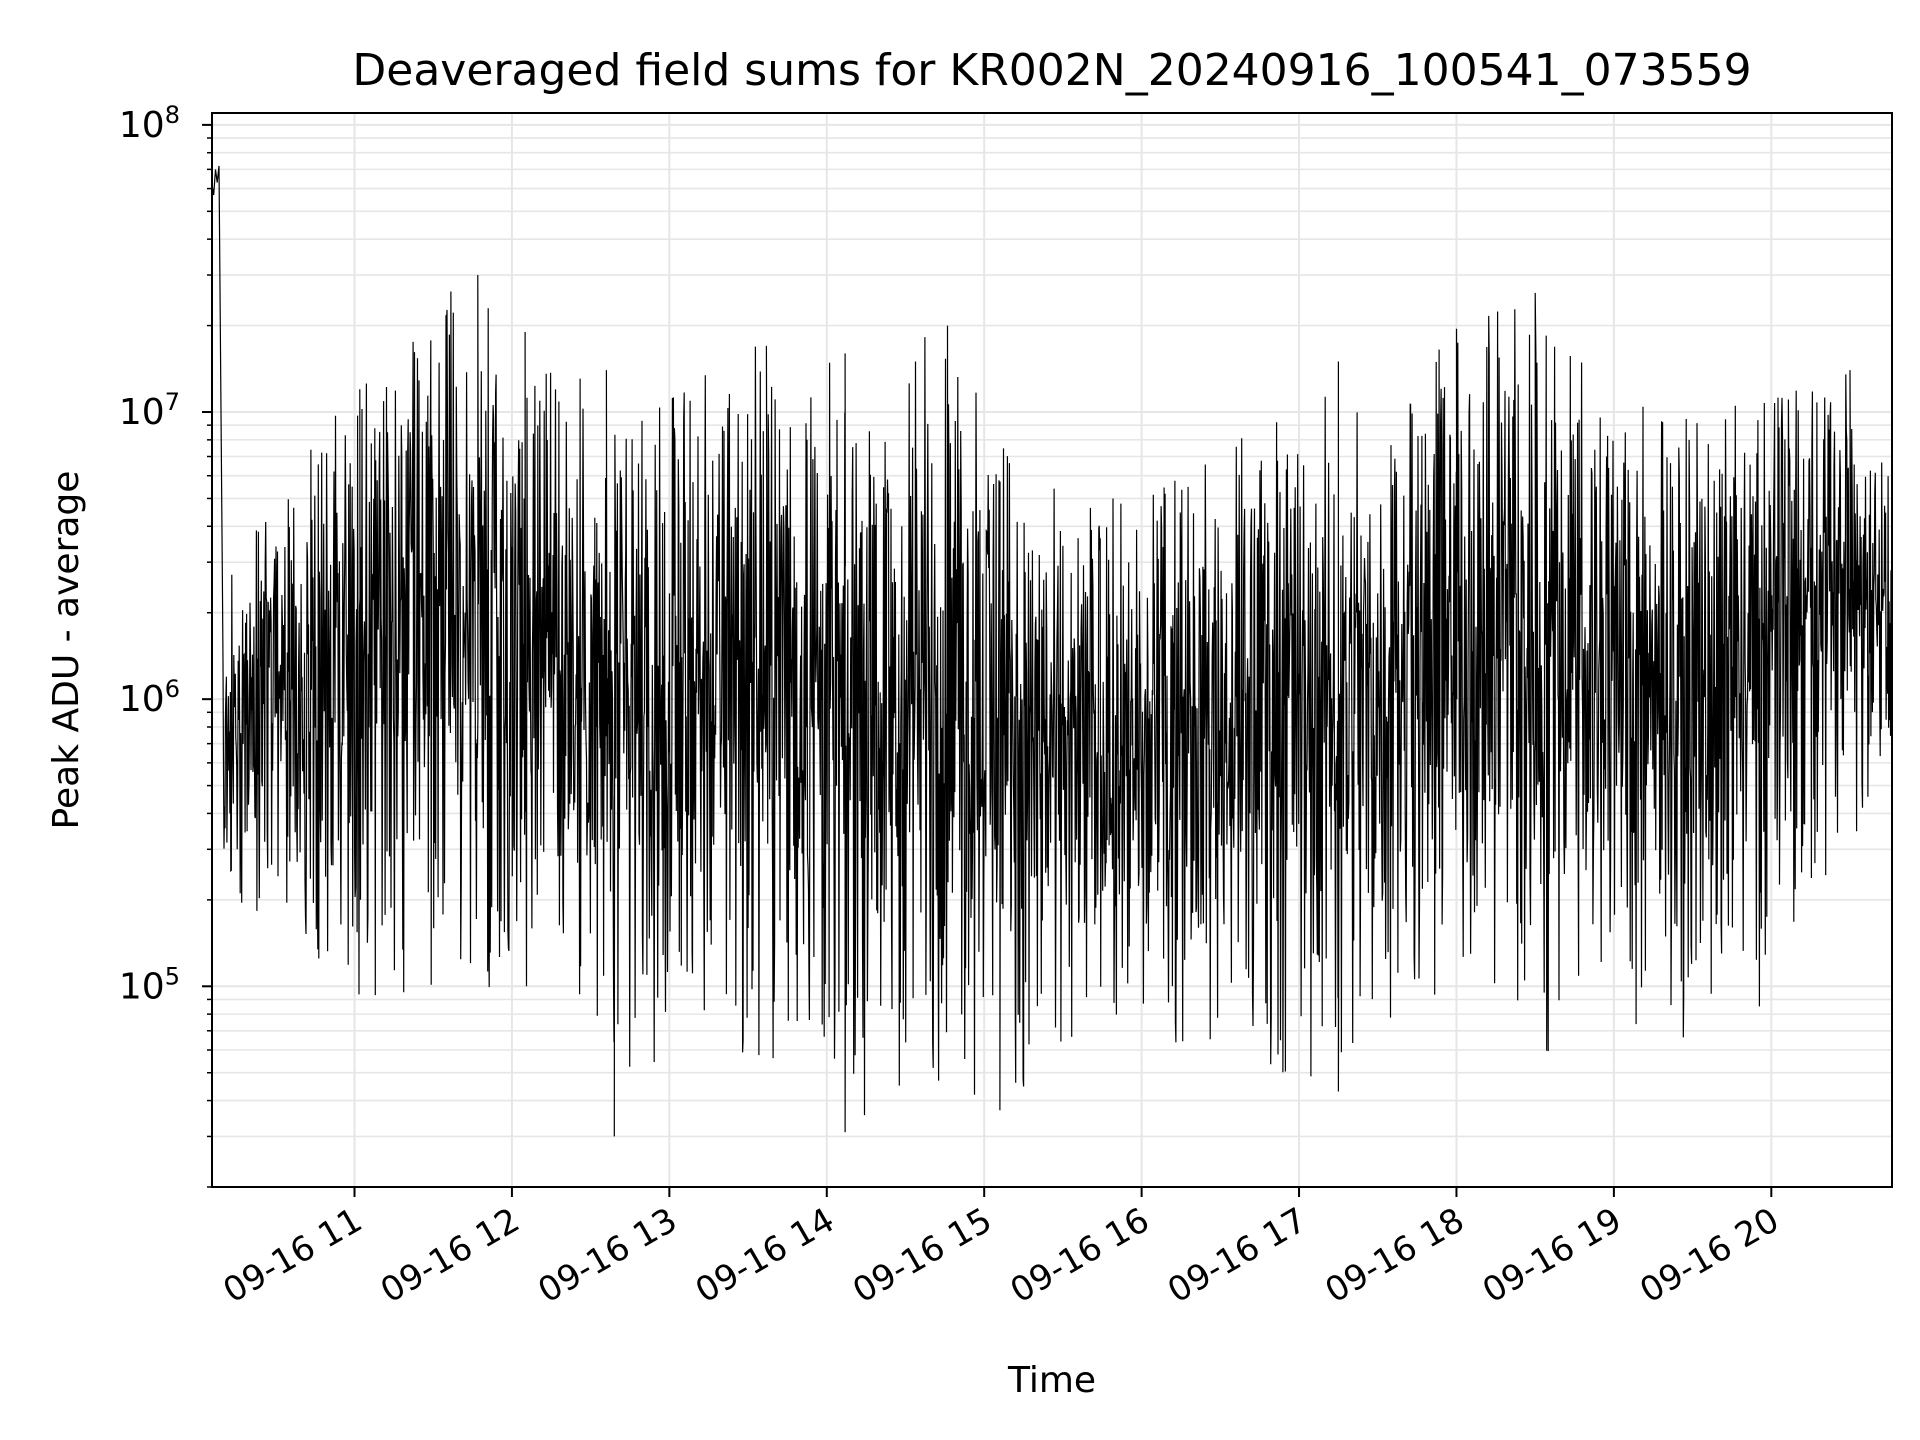 This screenshot has width=1920, height=1440. I want to click on y-tick-label: 107, so click(149, 410).